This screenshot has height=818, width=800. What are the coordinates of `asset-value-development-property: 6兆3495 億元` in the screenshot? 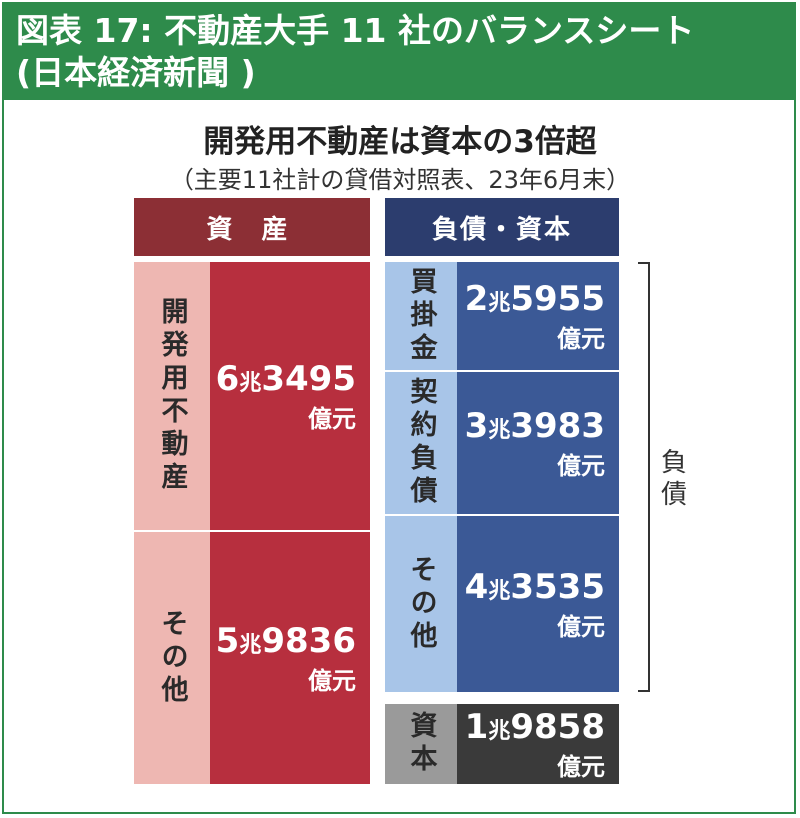 It's located at (290, 396).